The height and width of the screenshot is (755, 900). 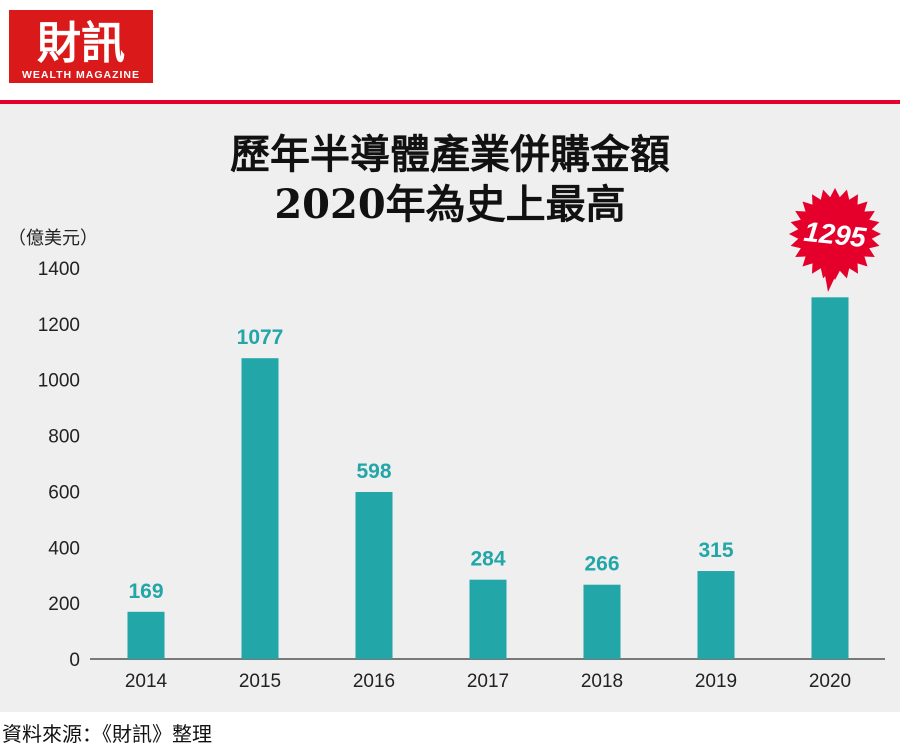 I want to click on y-tick-label: 1400, so click(x=59, y=269).